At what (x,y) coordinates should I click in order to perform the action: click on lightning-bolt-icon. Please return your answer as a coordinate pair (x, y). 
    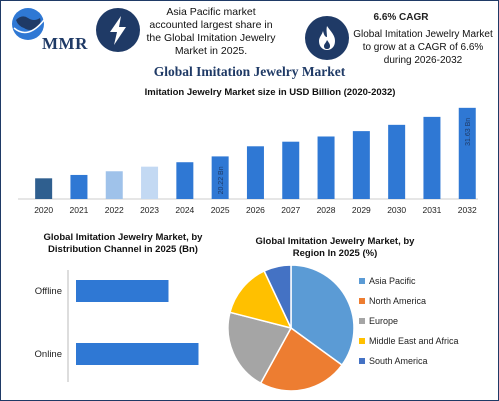
    Looking at the image, I should click on (118, 30).